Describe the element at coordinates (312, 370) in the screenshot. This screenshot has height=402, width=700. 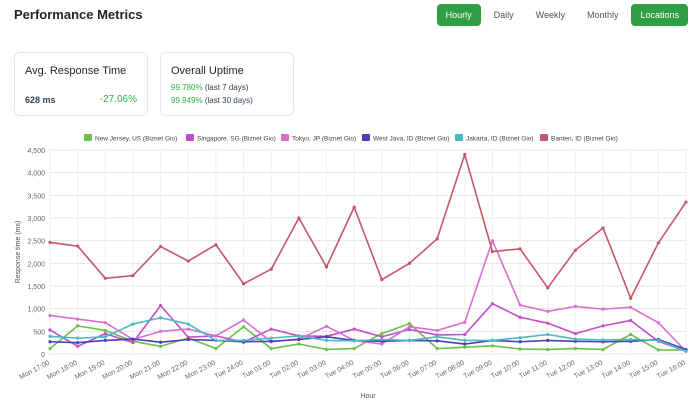
I see `x-tick-label: Tue 03:00` at that location.